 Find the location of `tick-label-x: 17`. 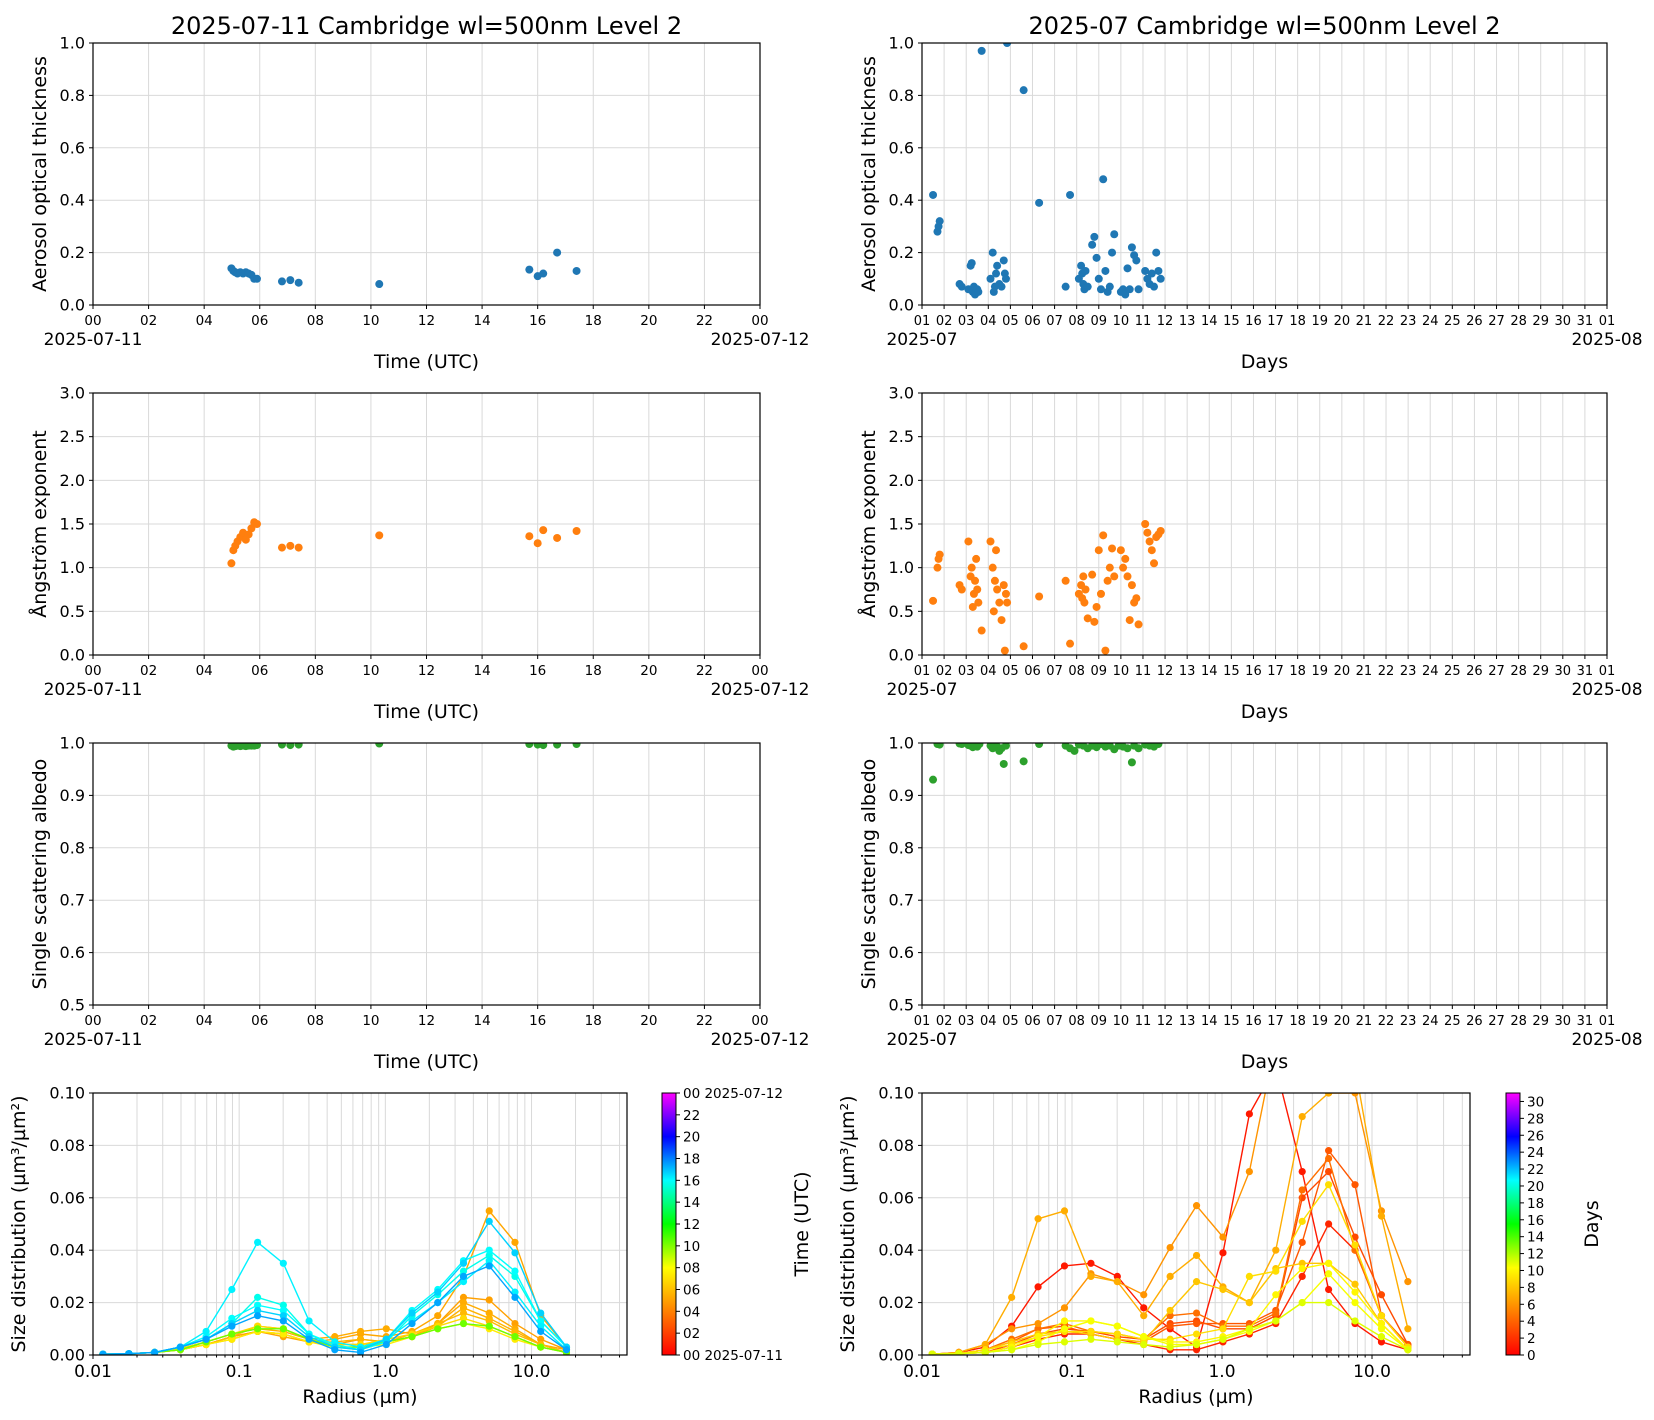

tick-label-x: 17 is located at coordinates (1275, 321).